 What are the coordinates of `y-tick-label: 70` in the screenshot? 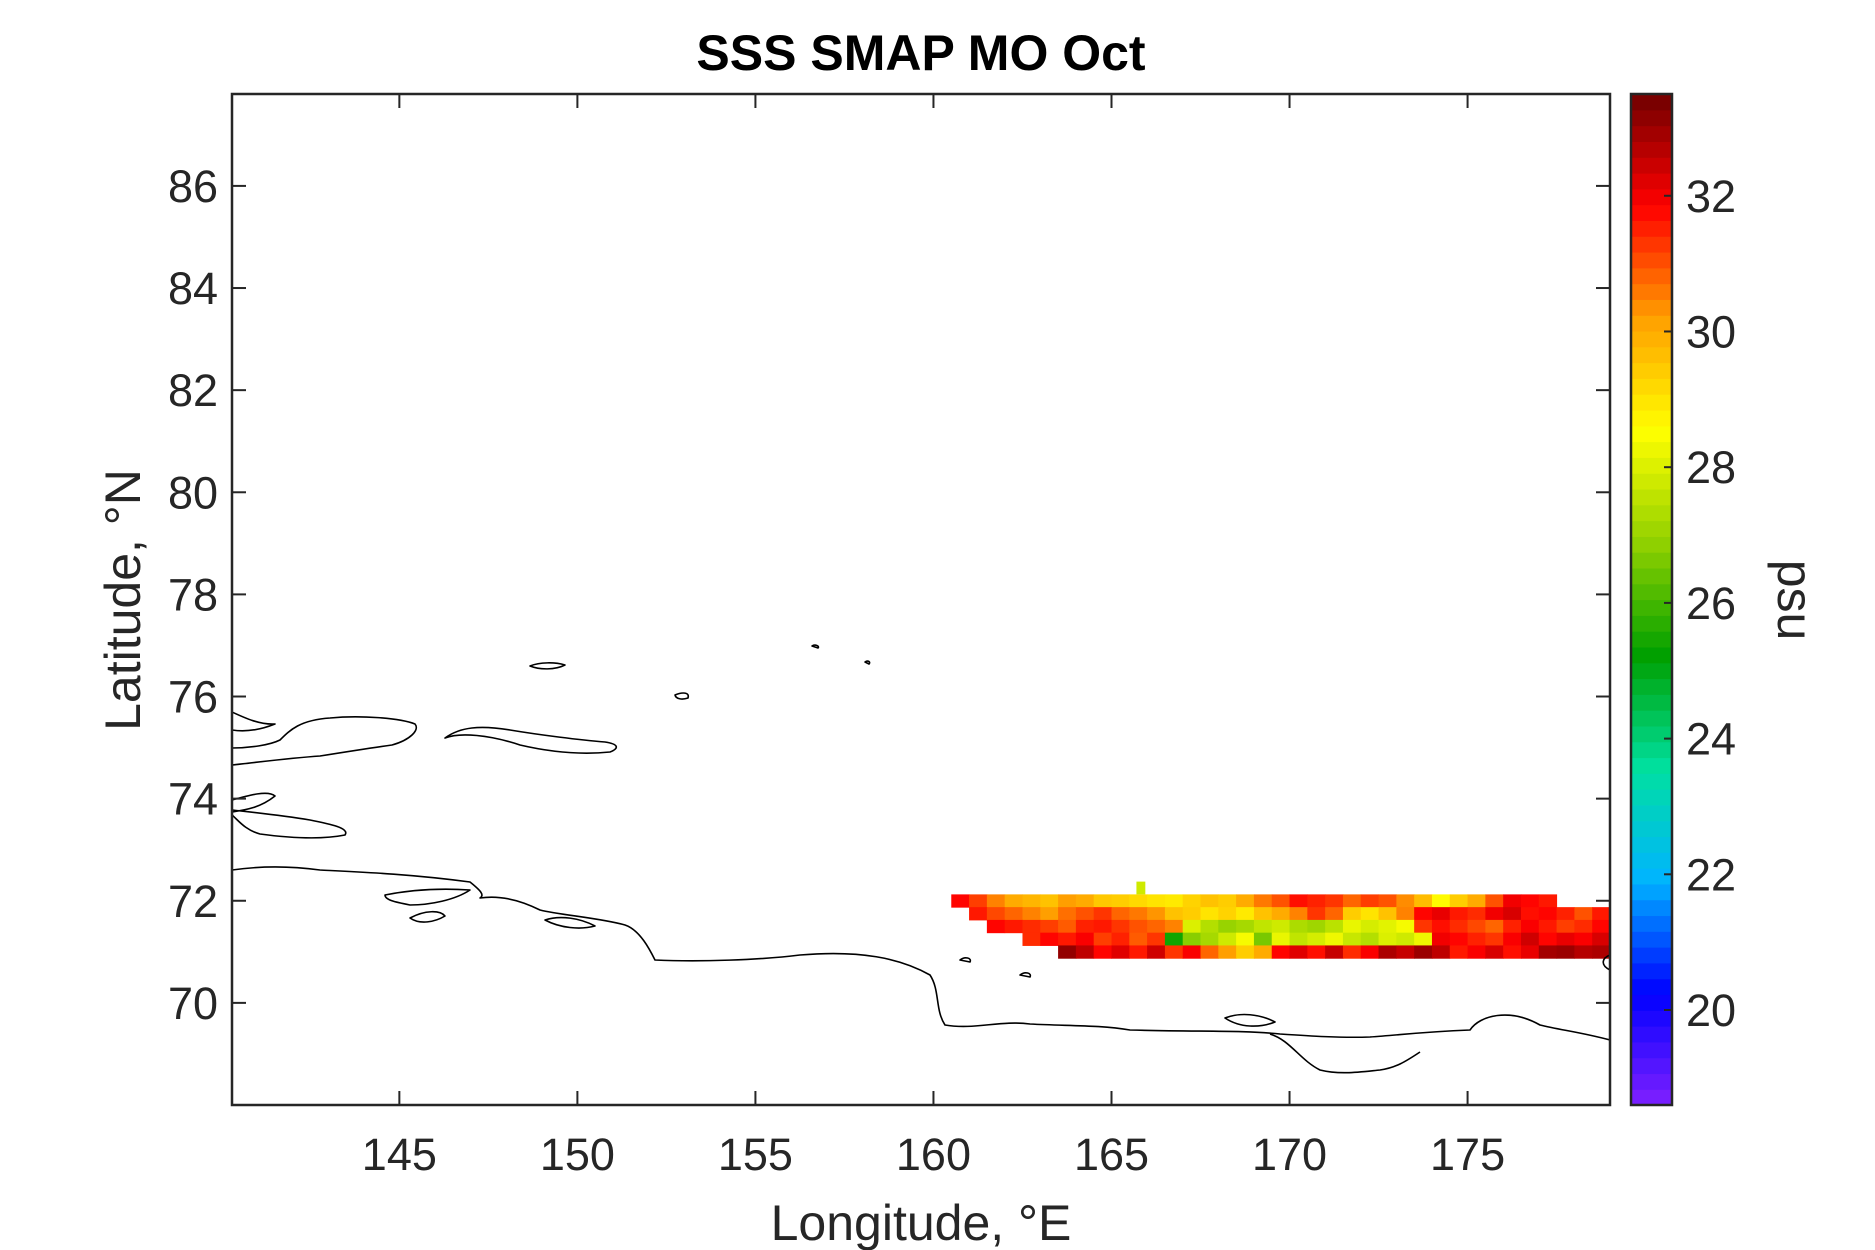 It's located at (193, 1003).